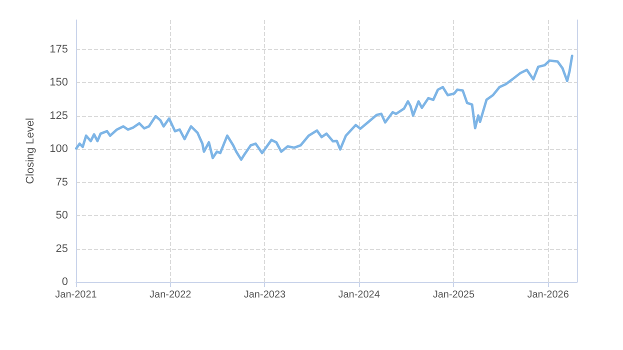  I want to click on x-tick-label: Jan-2023, so click(265, 295).